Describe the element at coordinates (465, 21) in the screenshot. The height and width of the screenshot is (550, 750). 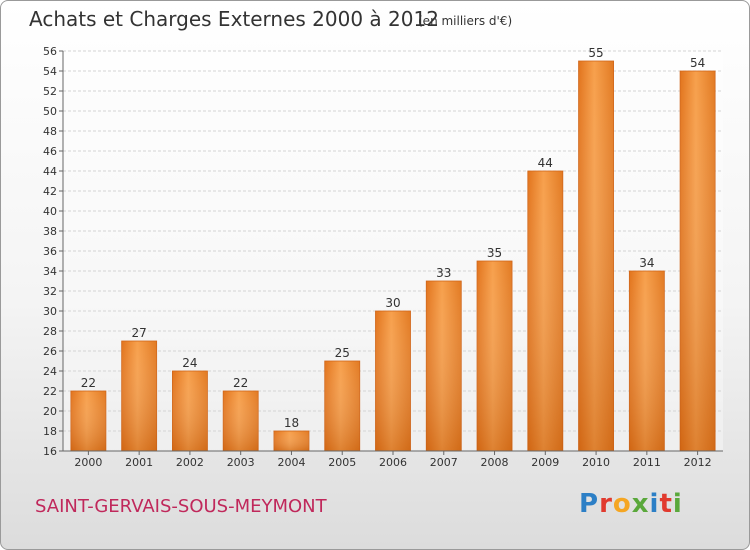
I see `chart-unit: (en milliers d'€)` at that location.